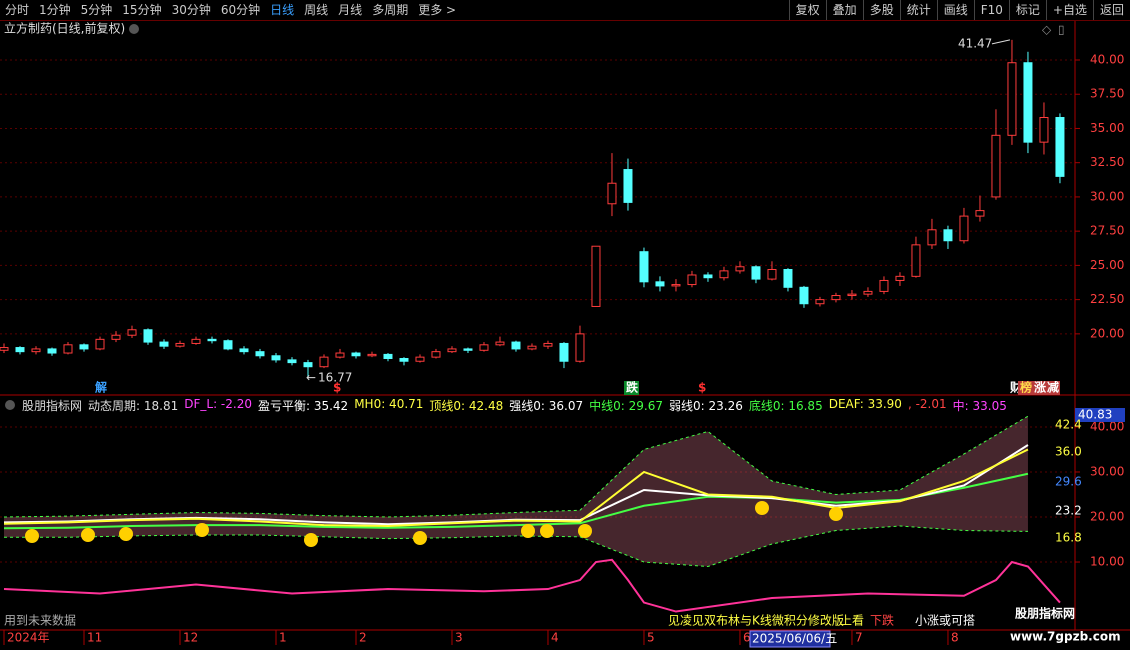 The height and width of the screenshot is (650, 1130). What do you see at coordinates (1107, 94) in the screenshot?
I see `y-tick-label: 37.50` at bounding box center [1107, 94].